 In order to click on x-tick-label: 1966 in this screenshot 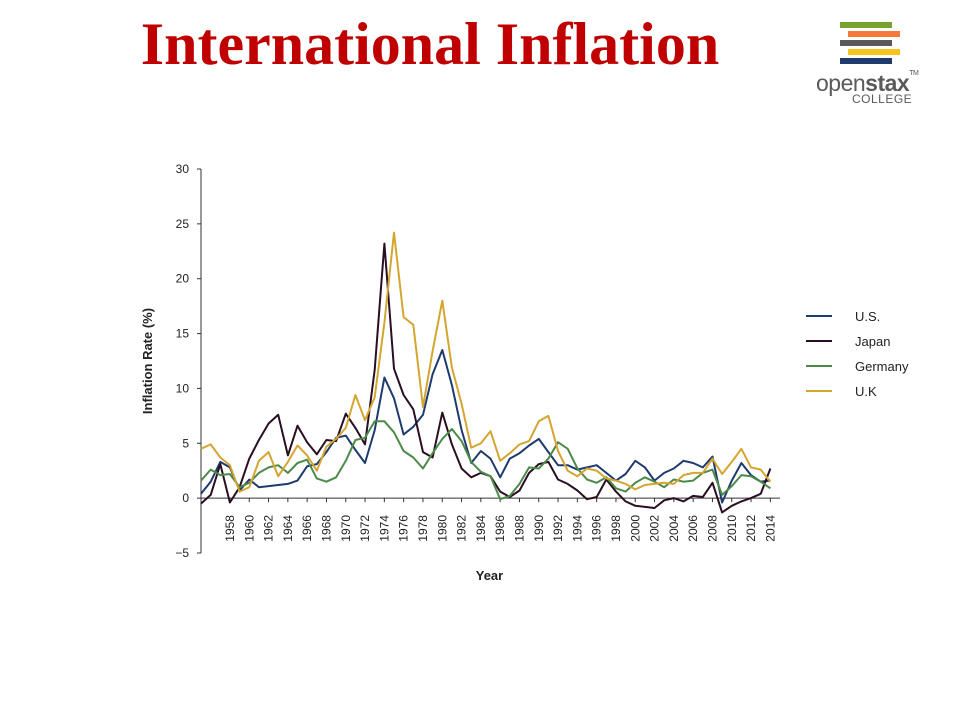, I will do `click(307, 528)`.